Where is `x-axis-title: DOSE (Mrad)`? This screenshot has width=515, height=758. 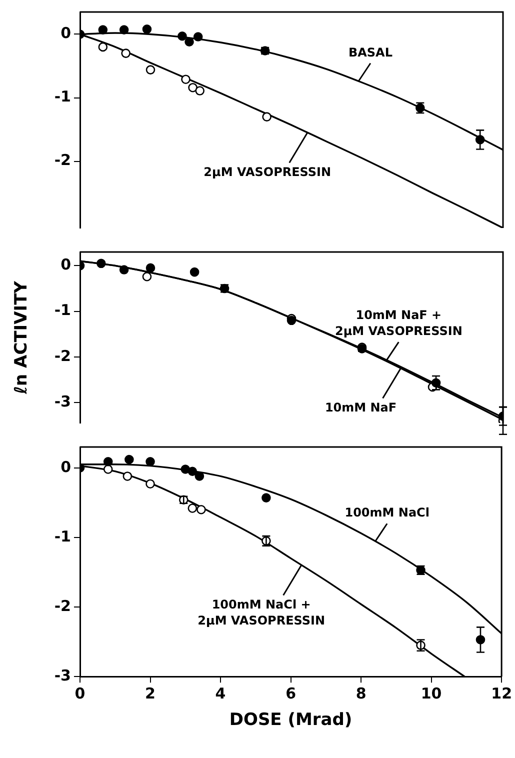 x-axis-title: DOSE (Mrad) is located at coordinates (290, 720).